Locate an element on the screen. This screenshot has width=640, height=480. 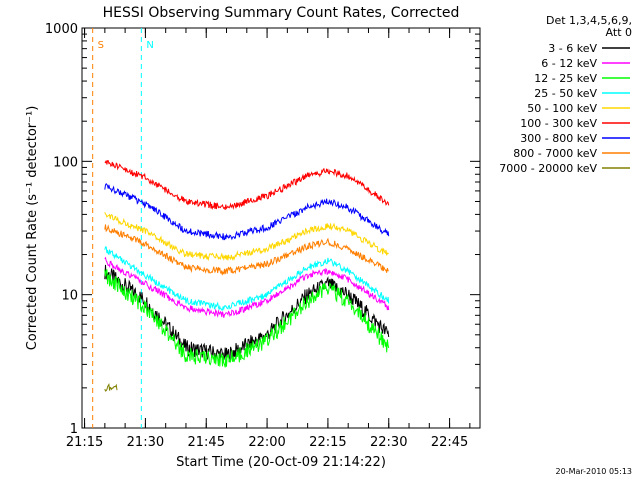
marker-label-n: N is located at coordinates (149, 45).